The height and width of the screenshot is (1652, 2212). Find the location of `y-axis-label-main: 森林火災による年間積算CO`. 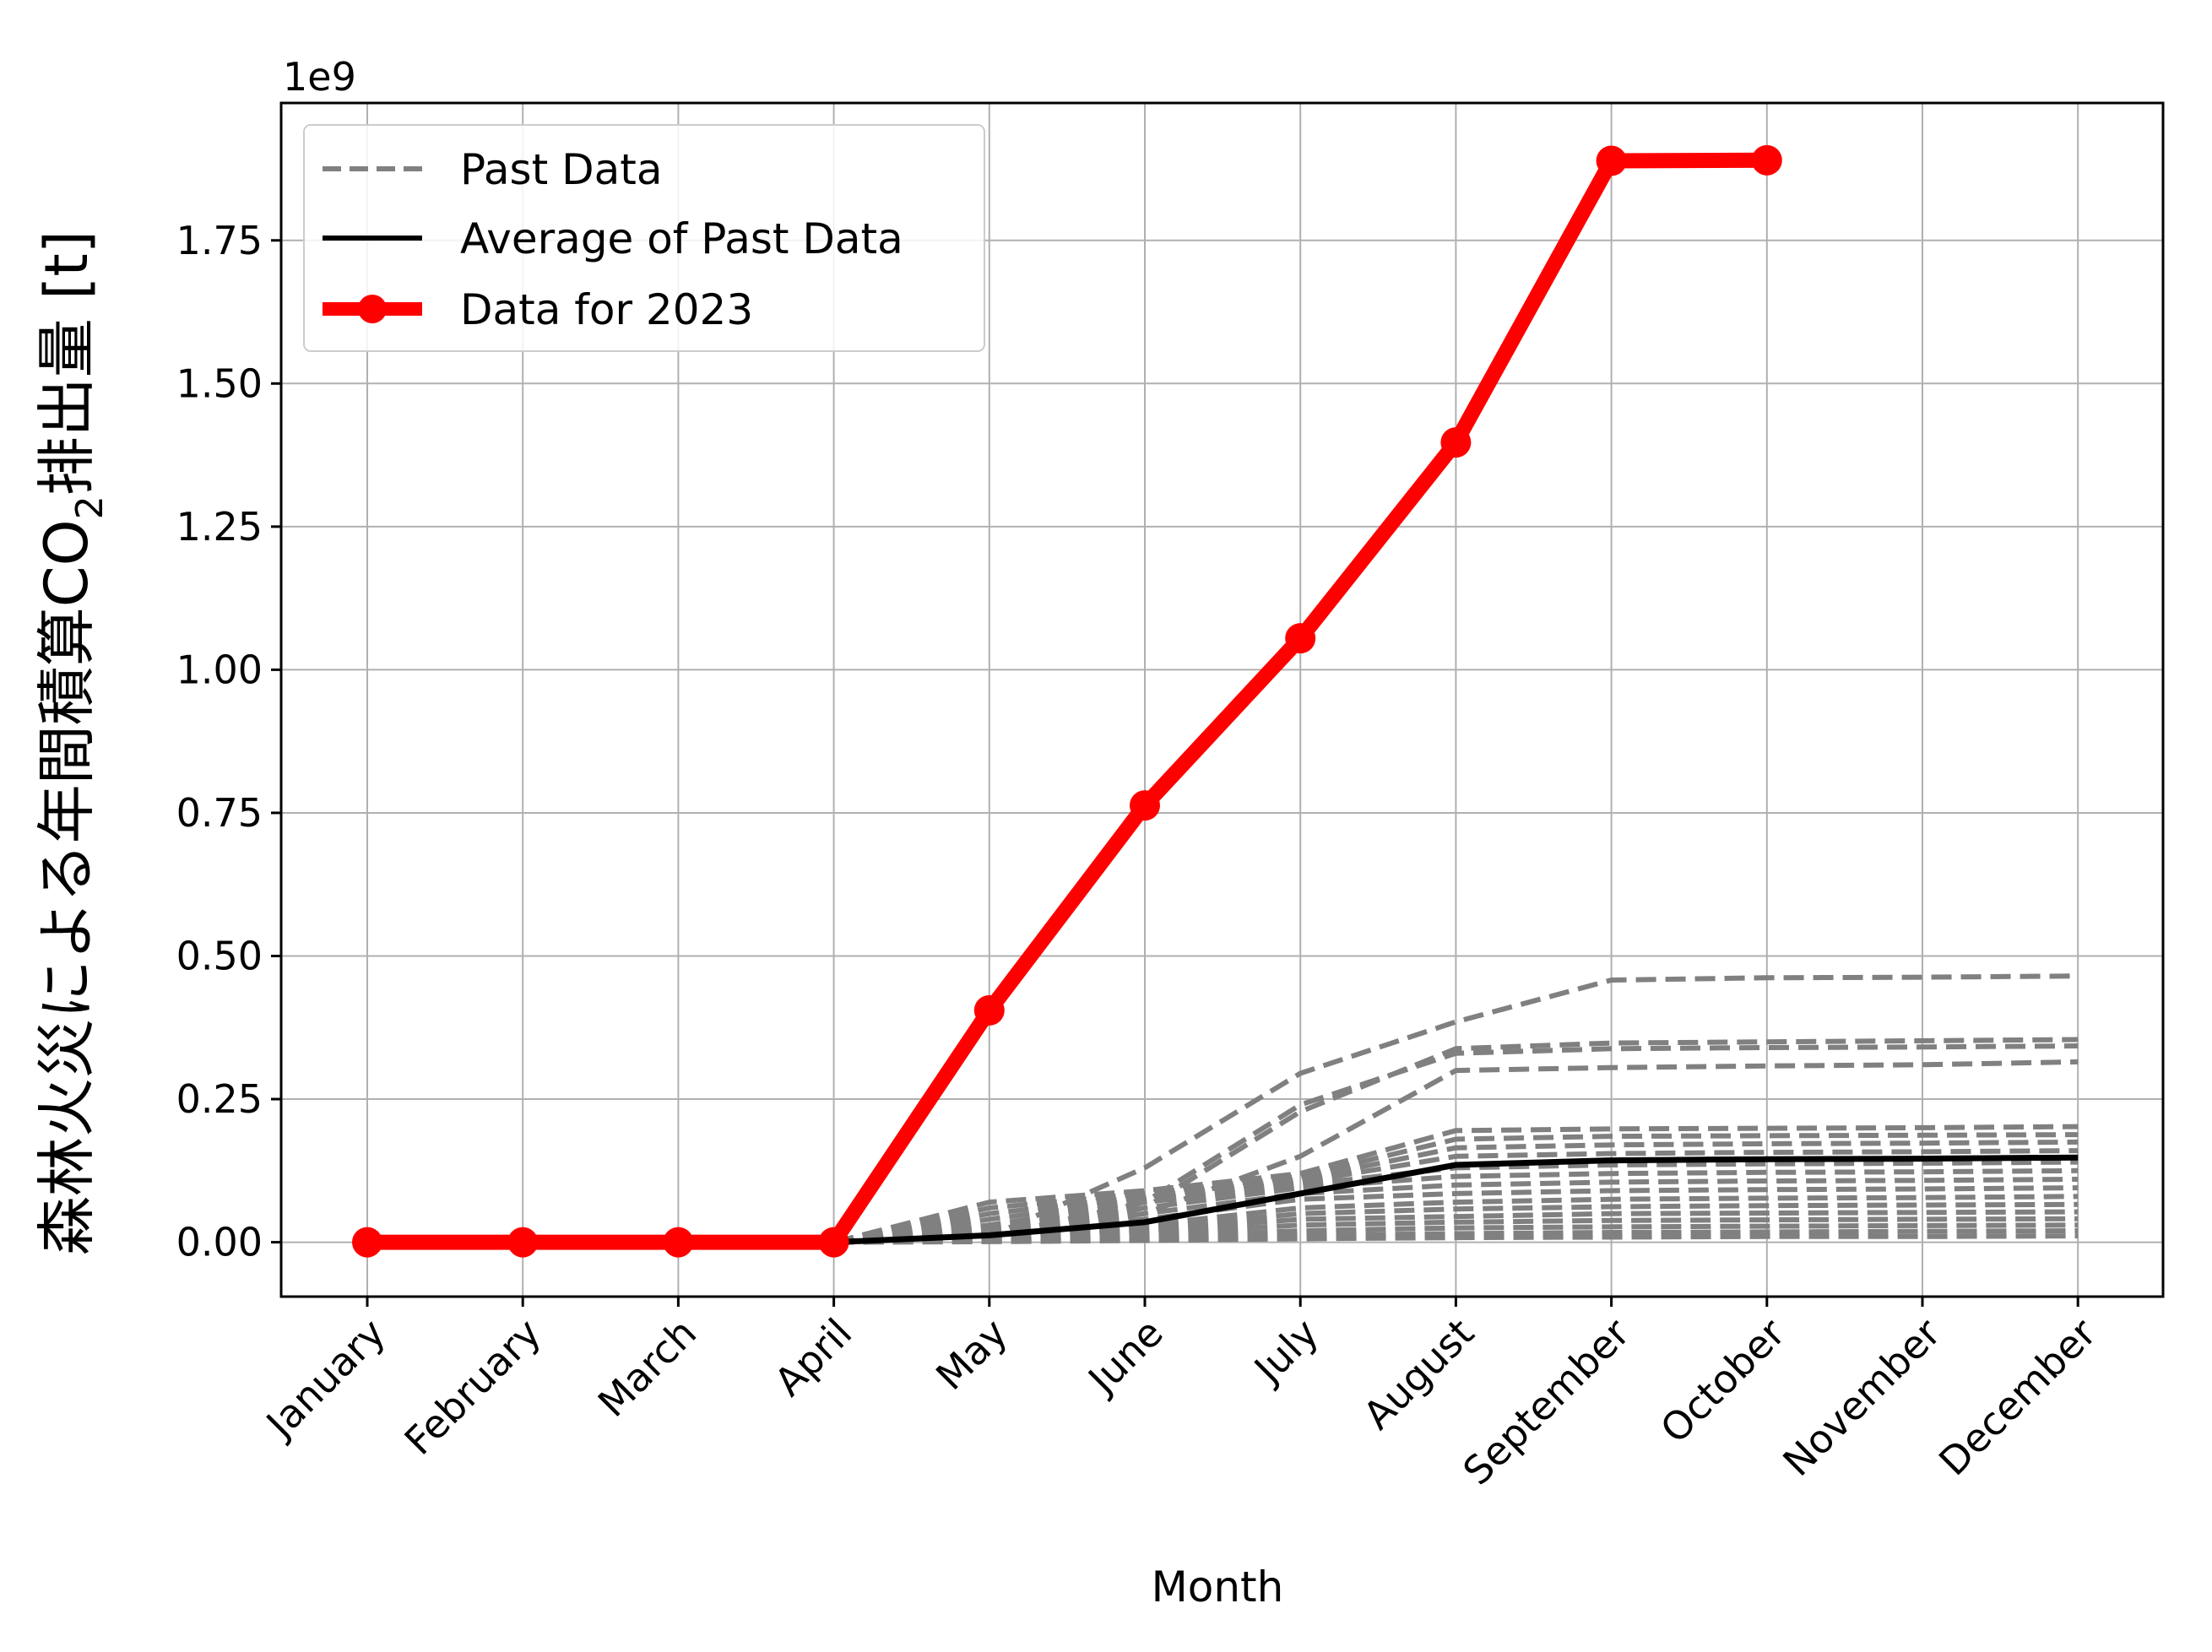

y-axis-label-main: 森林火災による年間積算CO is located at coordinates (66, 887).